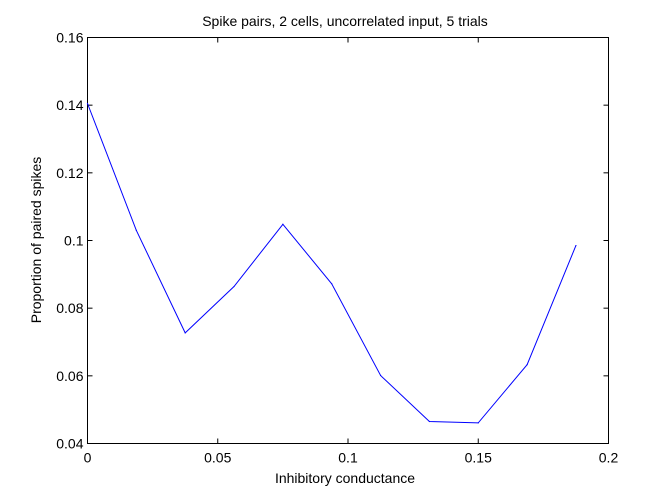 The width and height of the screenshot is (672, 498). I want to click on y-tick-label: 0.04, so click(69, 444).